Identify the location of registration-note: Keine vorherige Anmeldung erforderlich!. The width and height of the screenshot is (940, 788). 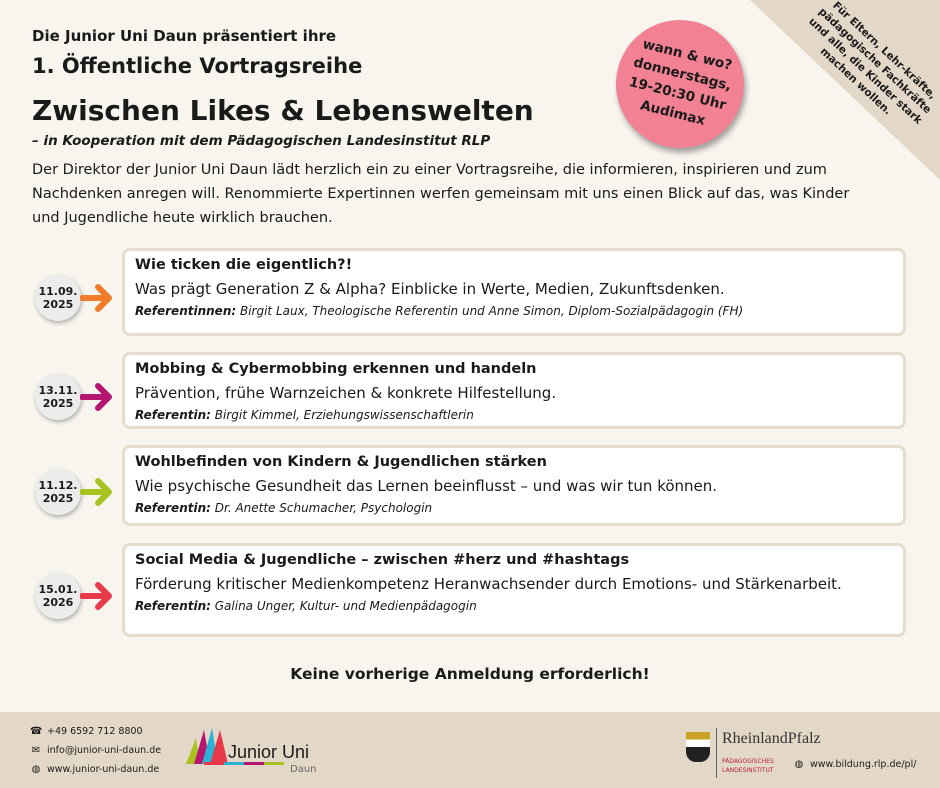
(470, 674).